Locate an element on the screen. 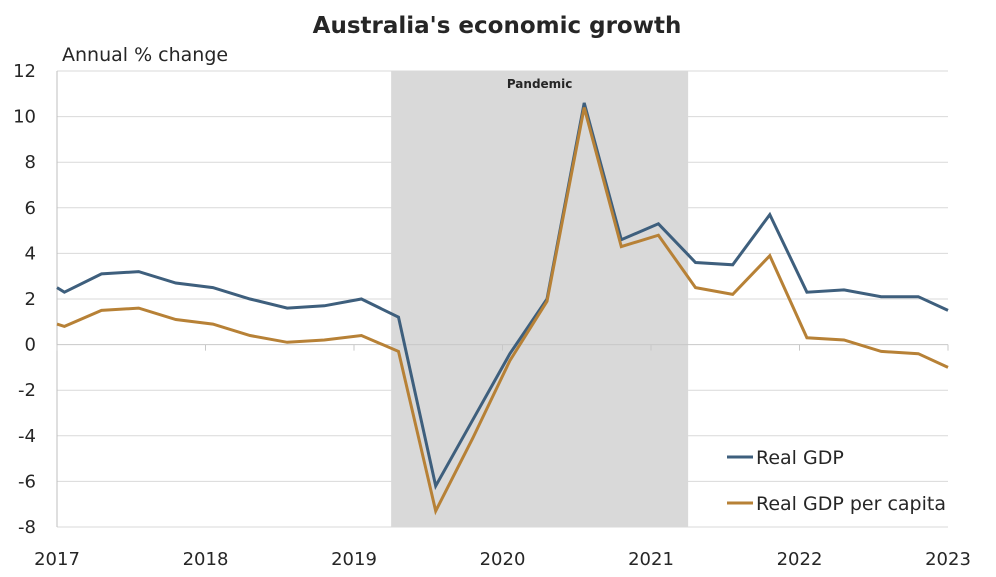  y-tick-label: -2 is located at coordinates (27, 390).